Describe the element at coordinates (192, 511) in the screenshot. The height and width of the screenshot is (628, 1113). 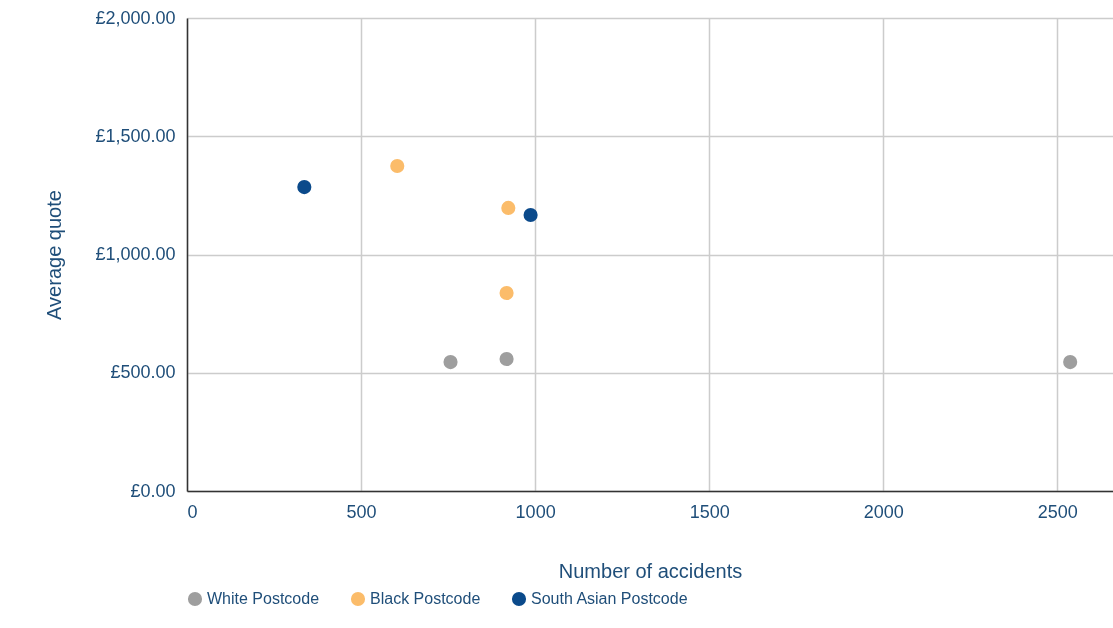
I see `x-tick-label: 0` at that location.